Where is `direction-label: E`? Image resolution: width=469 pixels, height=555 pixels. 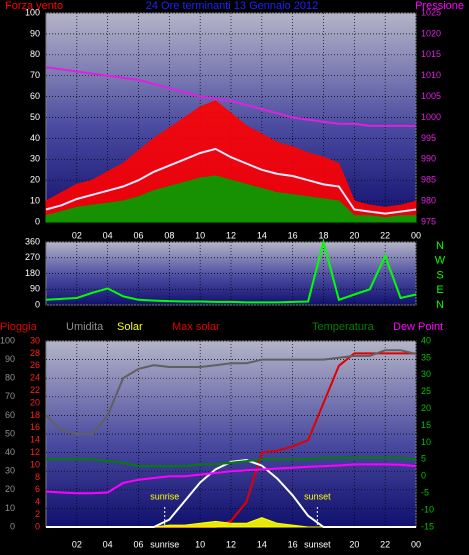 direction-label: E is located at coordinates (439, 290).